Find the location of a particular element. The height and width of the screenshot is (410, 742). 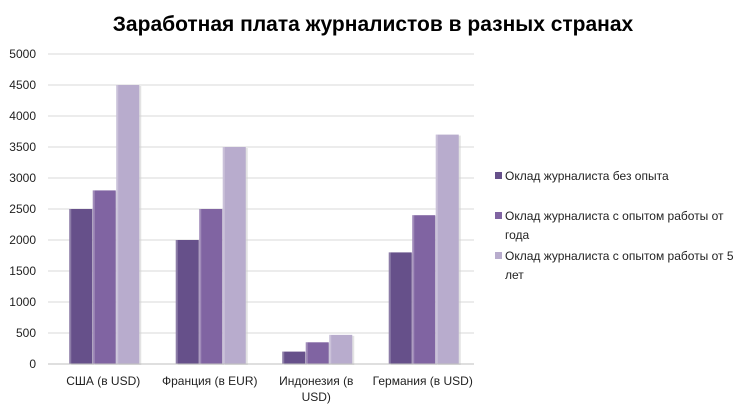

y-tick-label: 0 is located at coordinates (32, 364).